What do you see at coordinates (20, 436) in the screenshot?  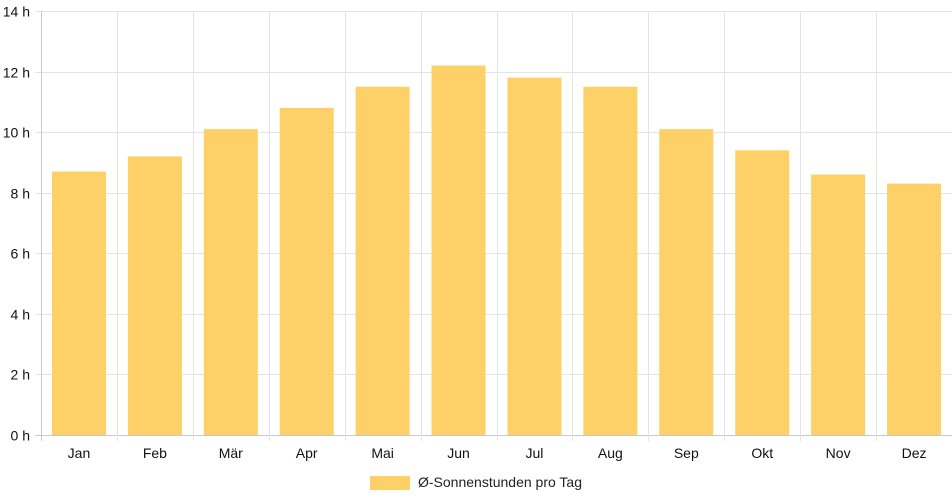 I see `y-tick-label: 0 h` at bounding box center [20, 436].